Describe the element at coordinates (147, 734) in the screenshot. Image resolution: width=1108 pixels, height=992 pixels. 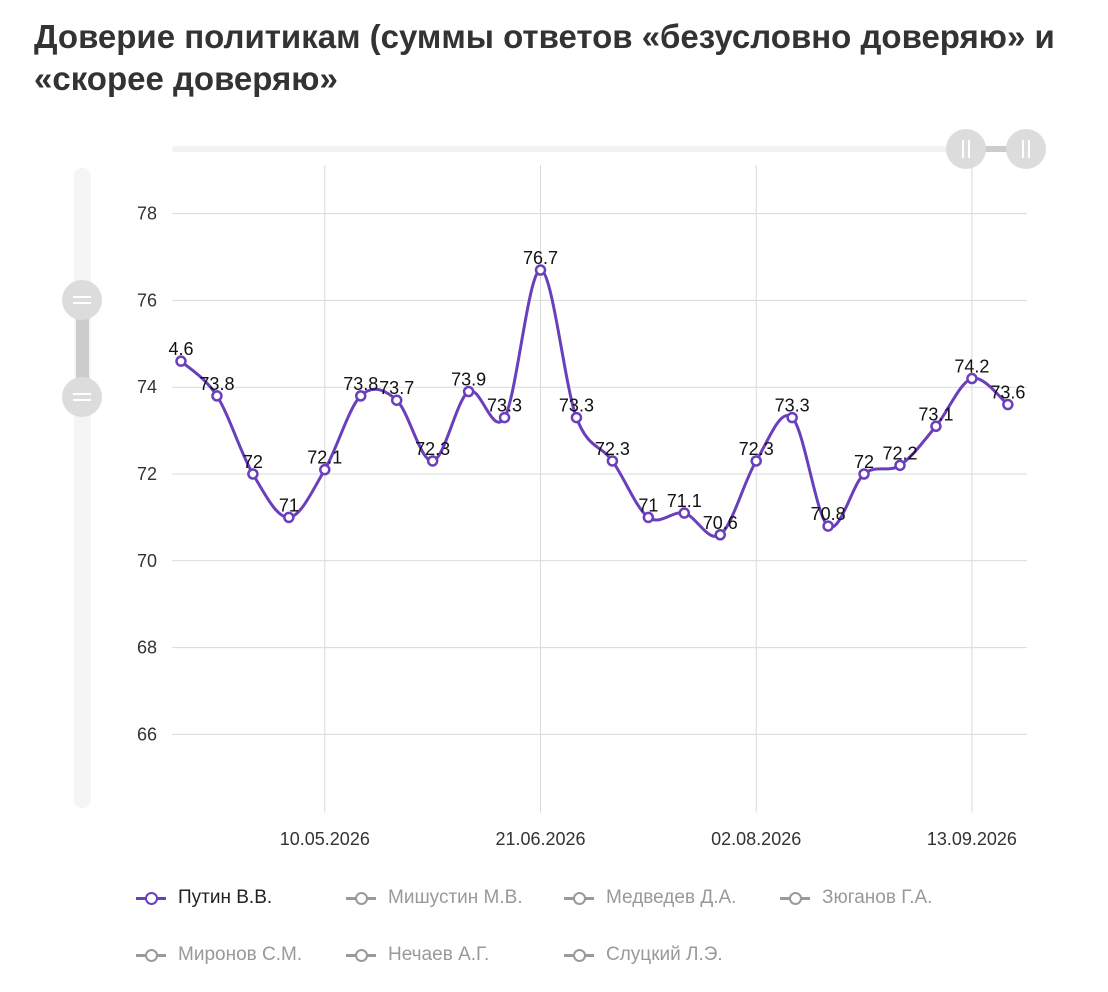
I see `y-tick-label: 66` at that location.